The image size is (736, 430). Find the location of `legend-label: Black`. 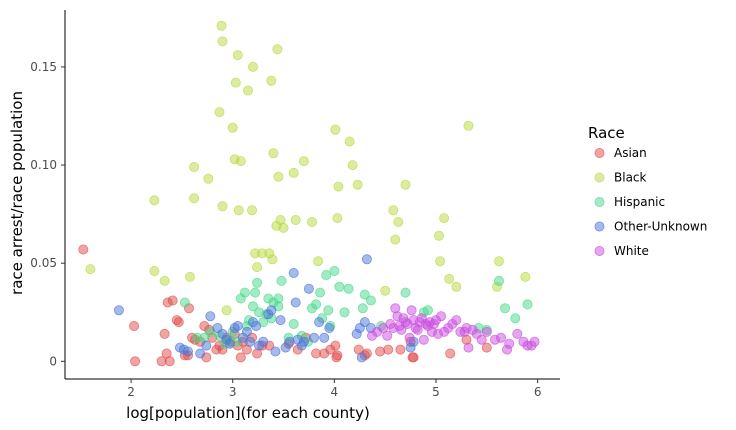

legend-label: Black is located at coordinates (630, 178).